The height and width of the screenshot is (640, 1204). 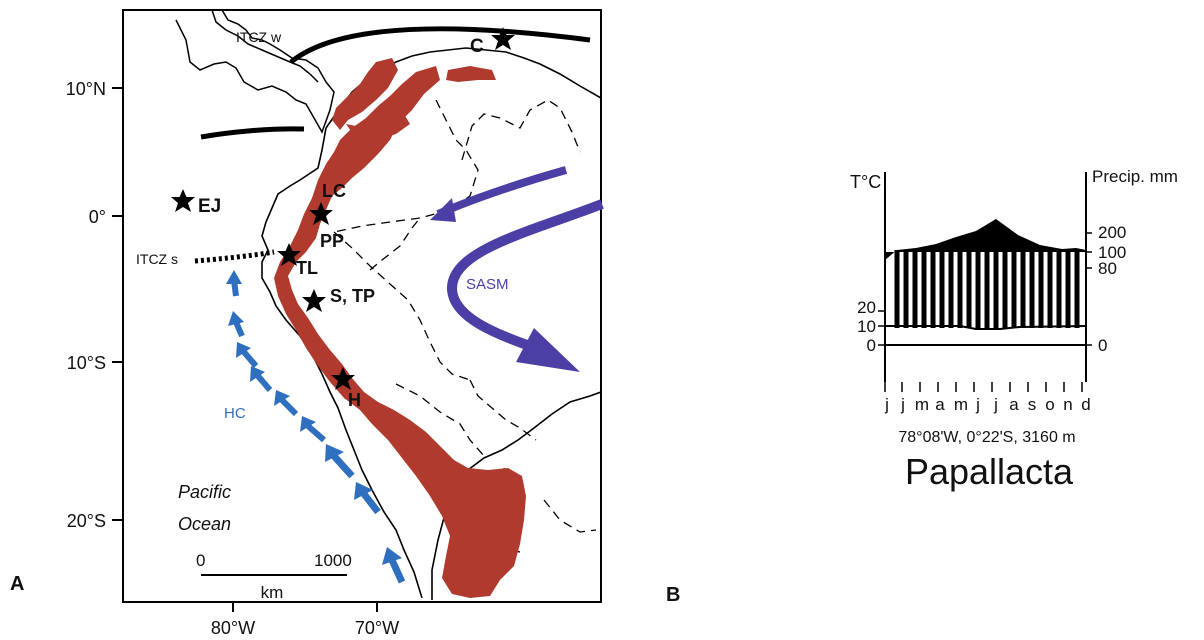 I want to click on temp-tick-label-0: 0, so click(x=871, y=345).